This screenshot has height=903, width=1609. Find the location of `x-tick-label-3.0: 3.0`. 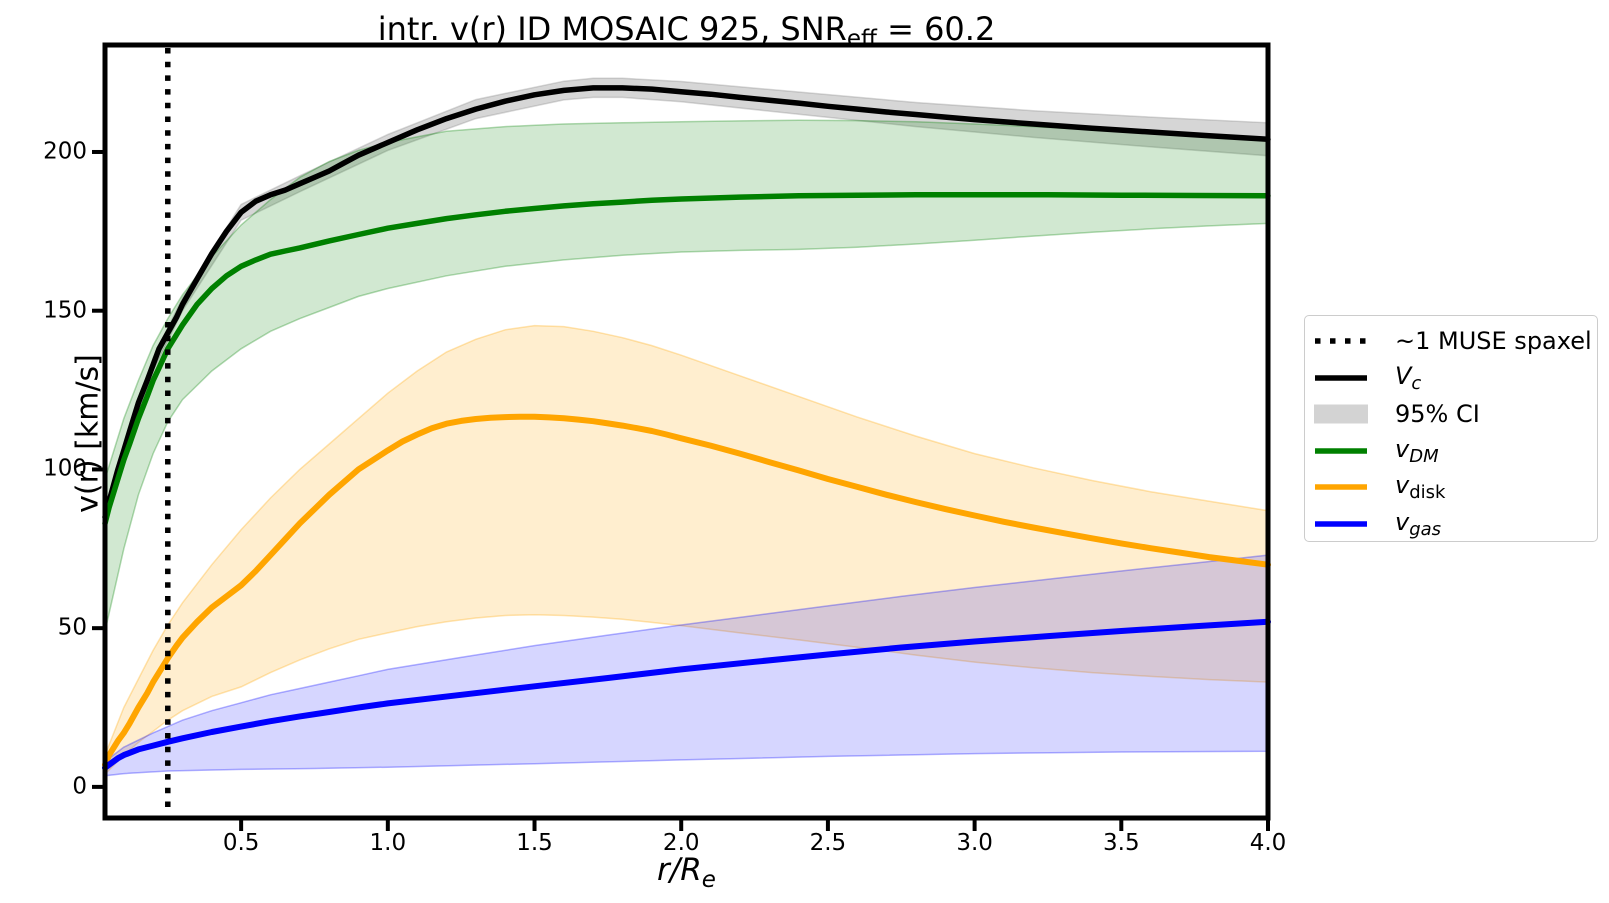

x-tick-label-3.0: 3.0 is located at coordinates (974, 843).